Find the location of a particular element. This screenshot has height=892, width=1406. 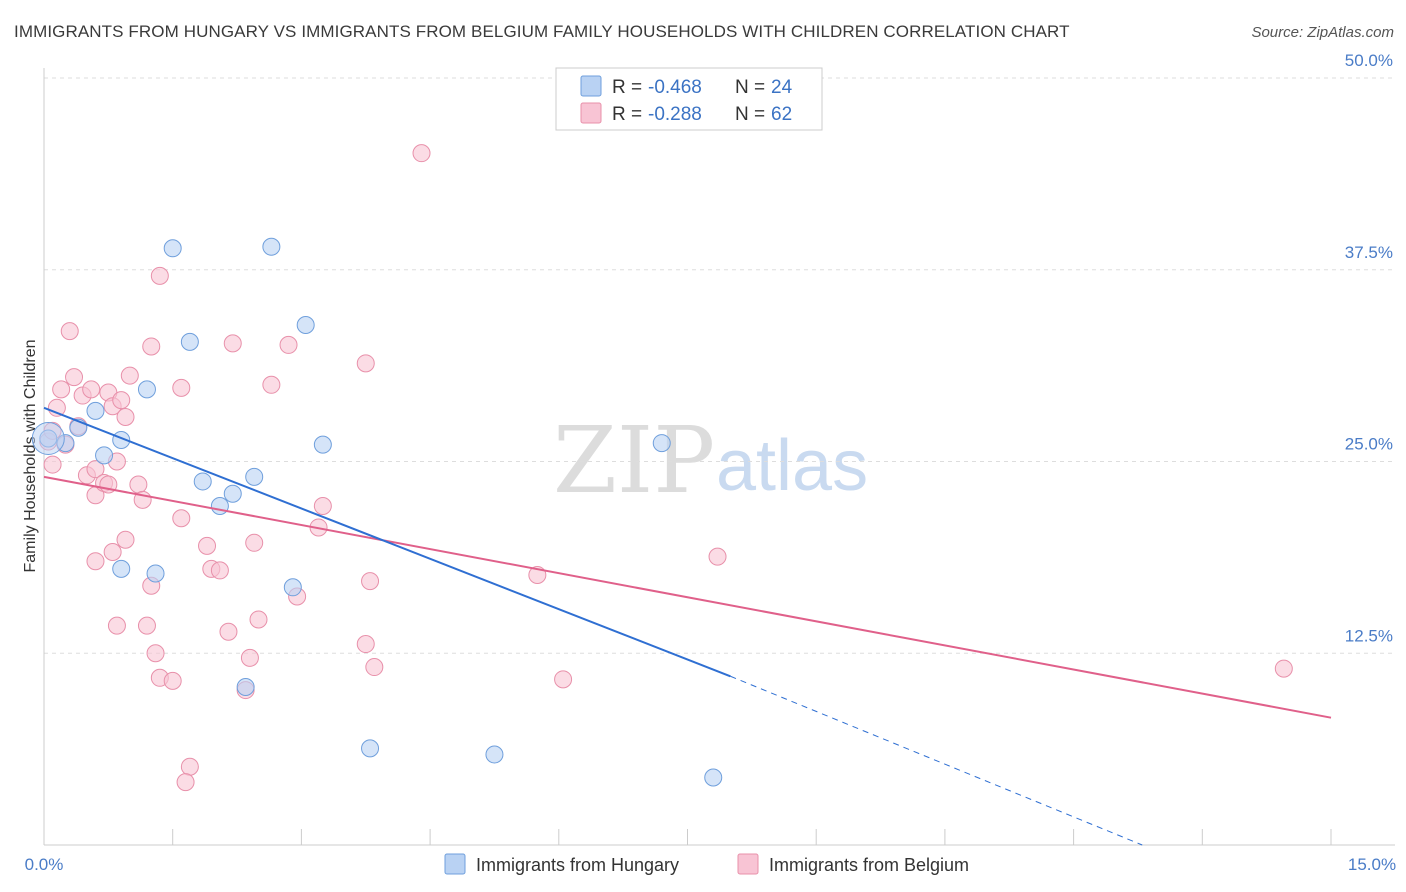

x-tick-label-min: 0.0% is located at coordinates (44, 864).